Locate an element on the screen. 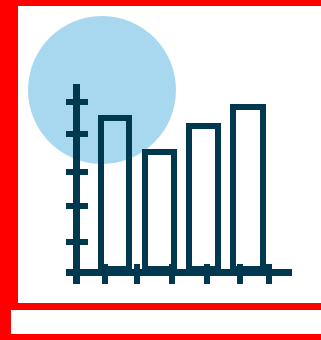 This screenshot has height=340, width=321. y-axis-line is located at coordinates (76, 184).